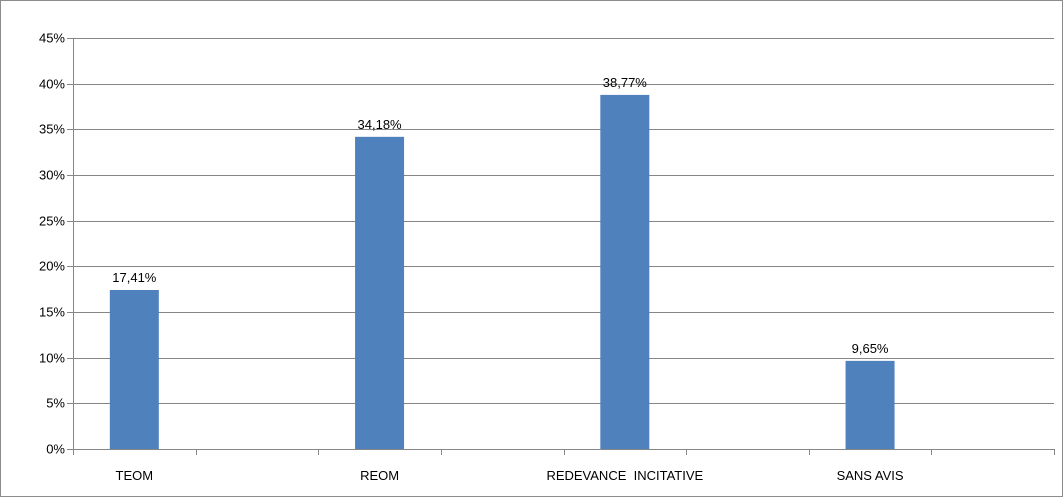 The width and height of the screenshot is (1063, 498). I want to click on y-tick-label: 25%, so click(52, 221).